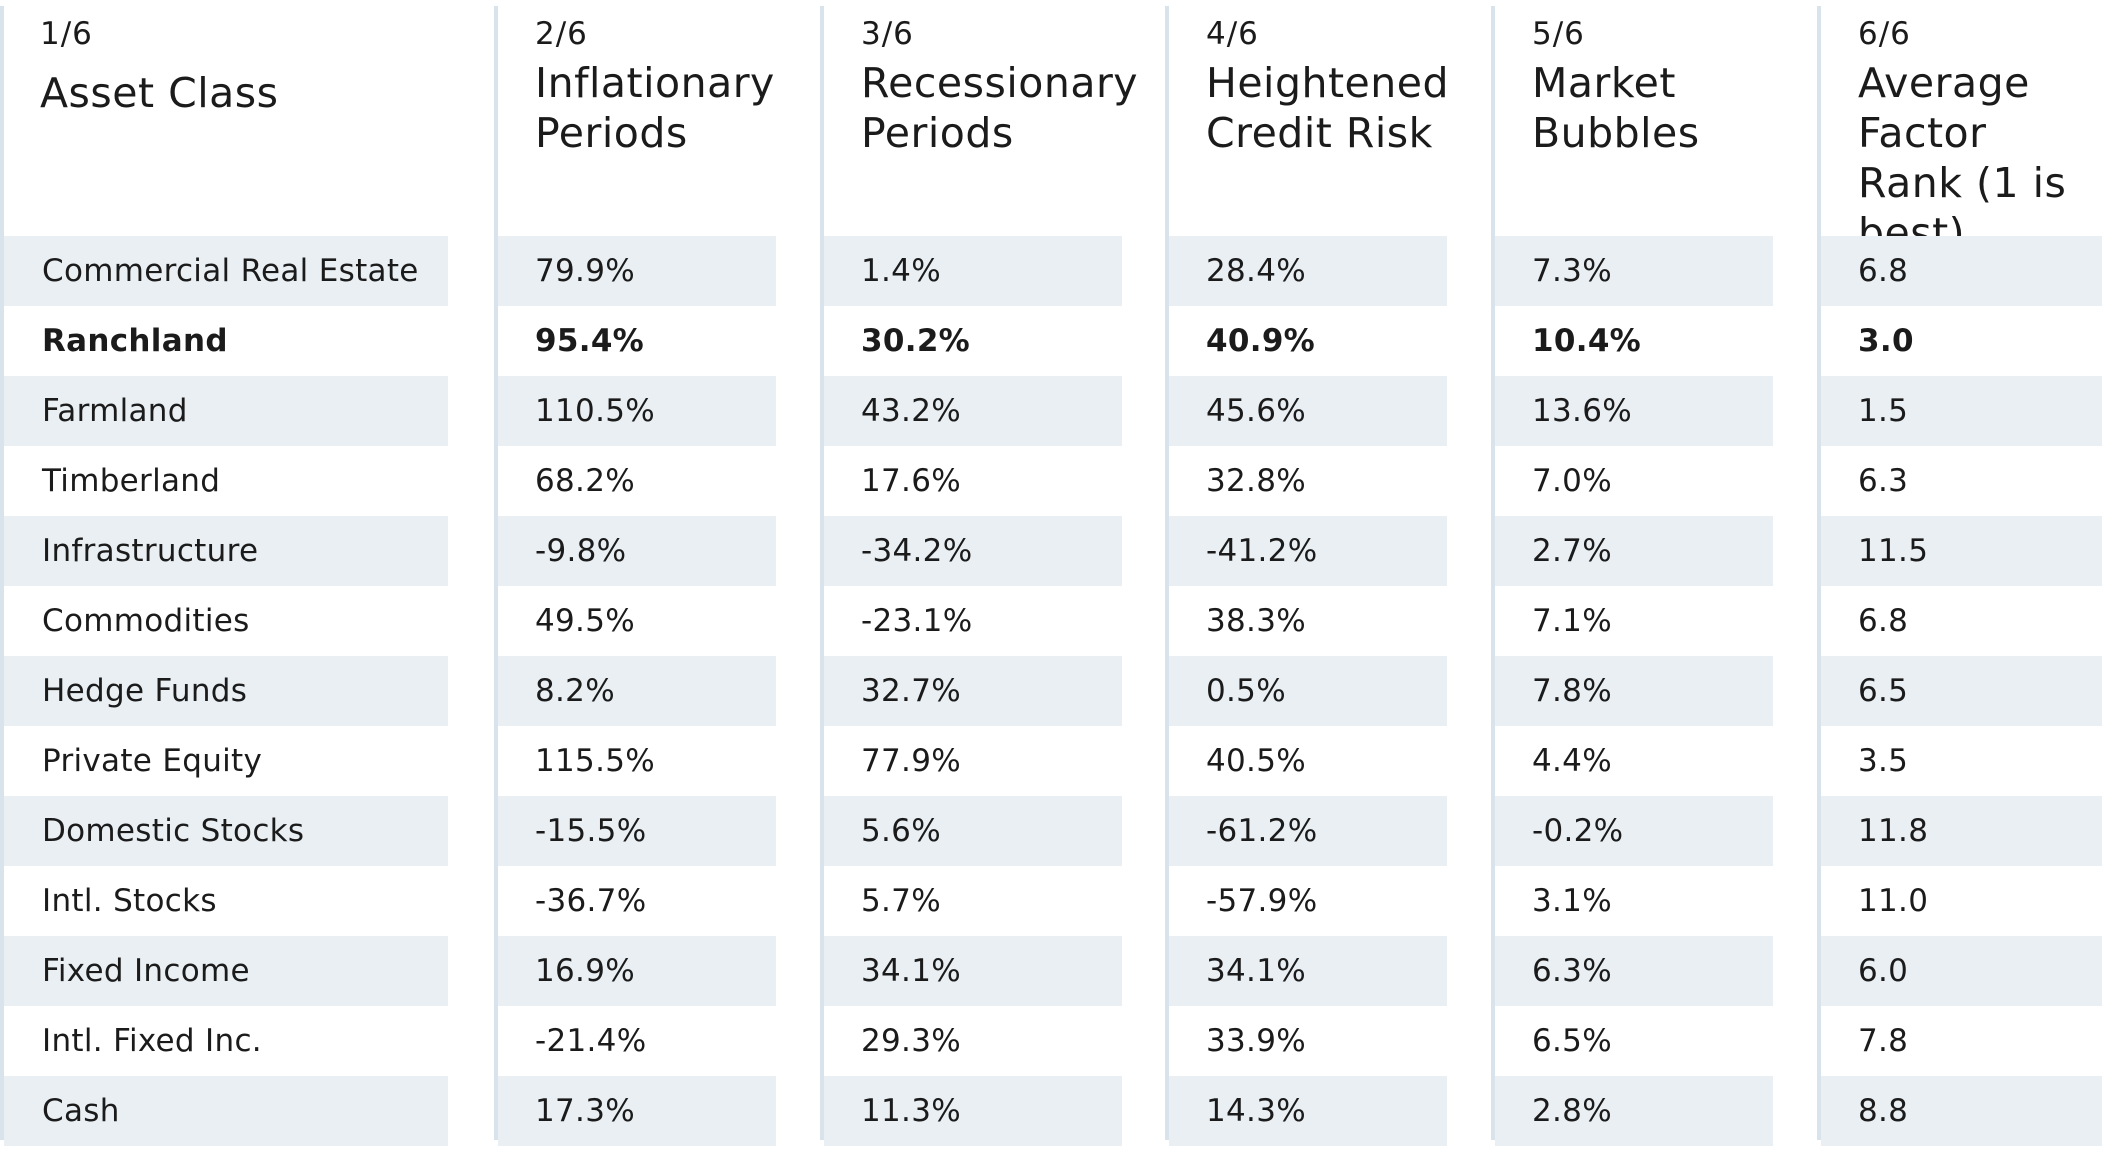 The width and height of the screenshot is (2102, 1151). I want to click on table-cell: -21.4%, so click(591, 1041).